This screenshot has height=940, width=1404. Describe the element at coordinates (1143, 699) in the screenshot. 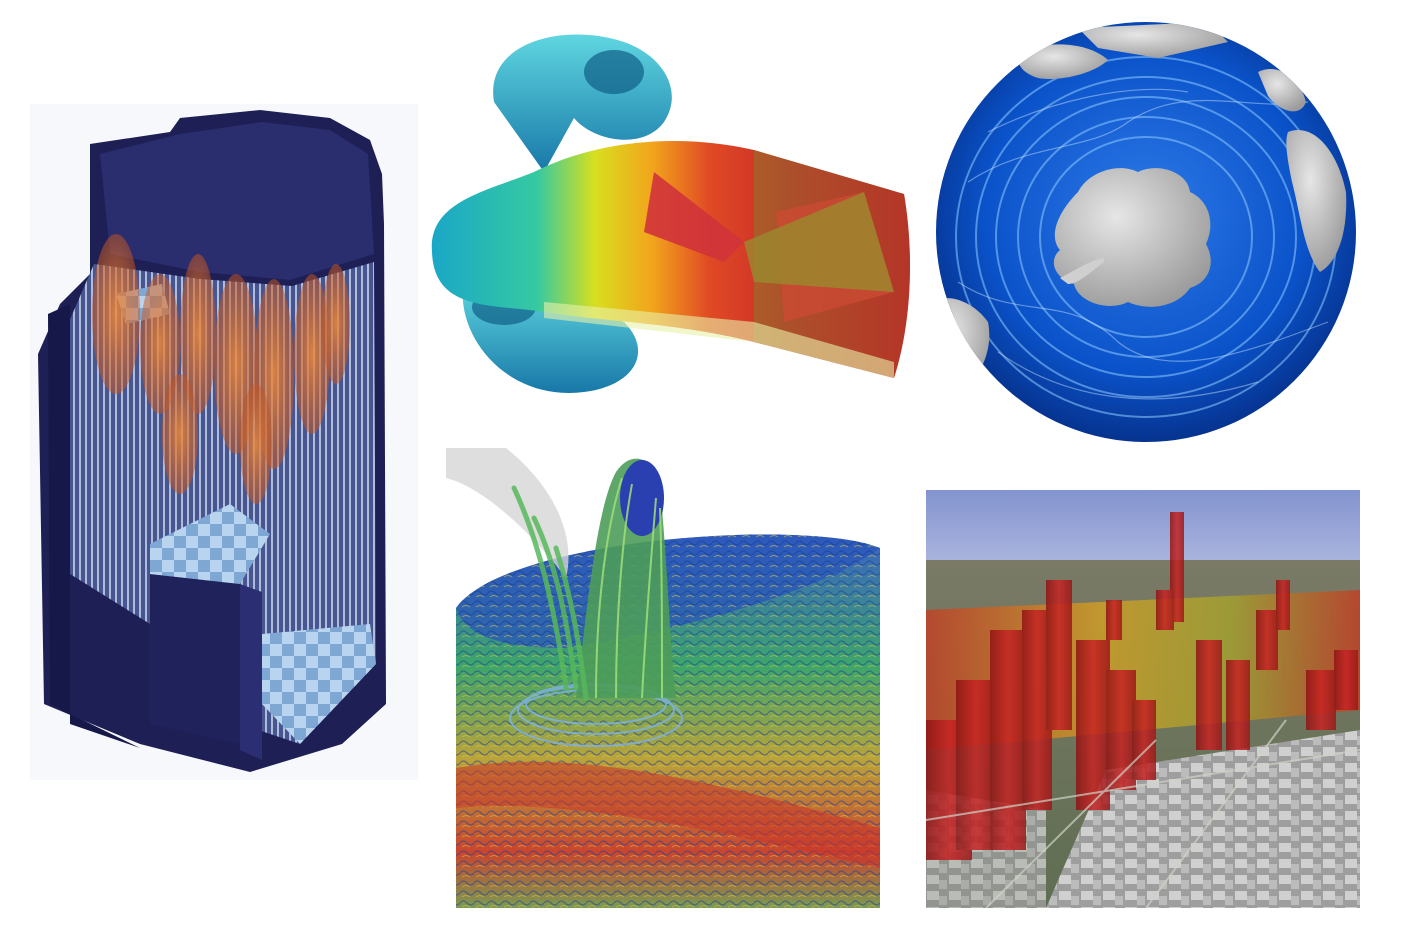

I see `urban-data-3d-map` at that location.